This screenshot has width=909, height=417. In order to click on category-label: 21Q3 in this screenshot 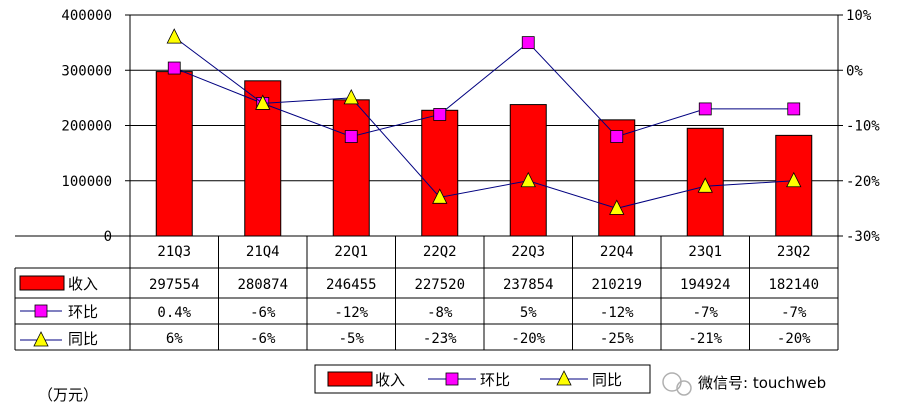, I will do `click(174, 252)`.